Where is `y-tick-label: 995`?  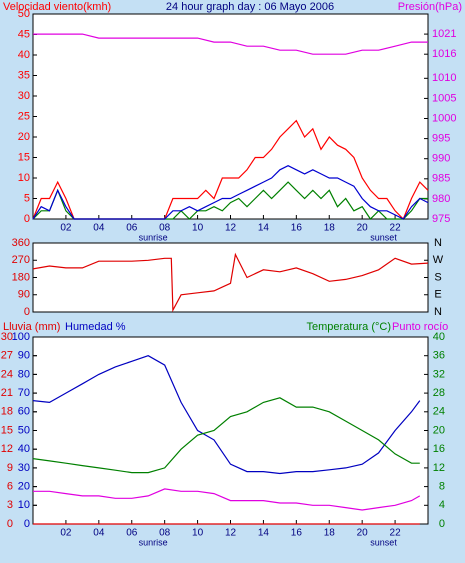
y-tick-label: 995 is located at coordinates (441, 139).